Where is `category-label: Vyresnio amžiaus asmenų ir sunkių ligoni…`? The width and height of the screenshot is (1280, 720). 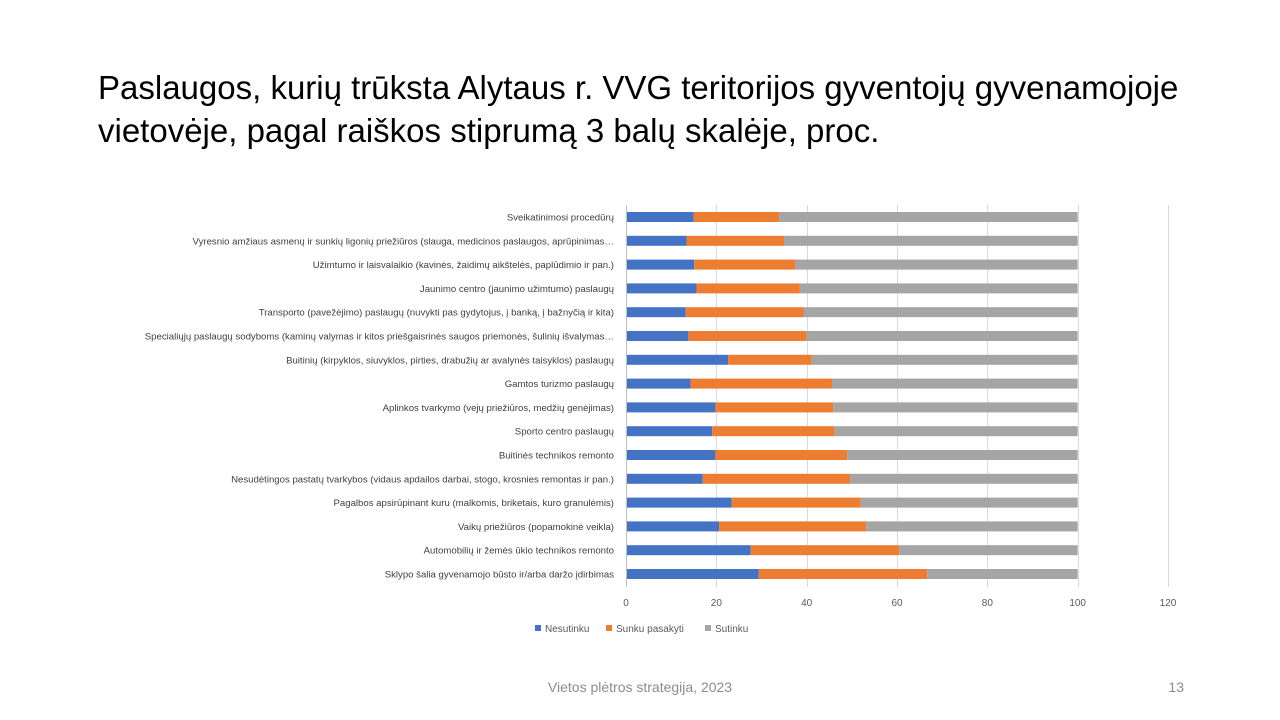
category-label: Vyresnio amžiaus asmenų ir sunkių ligoni… is located at coordinates (403, 241).